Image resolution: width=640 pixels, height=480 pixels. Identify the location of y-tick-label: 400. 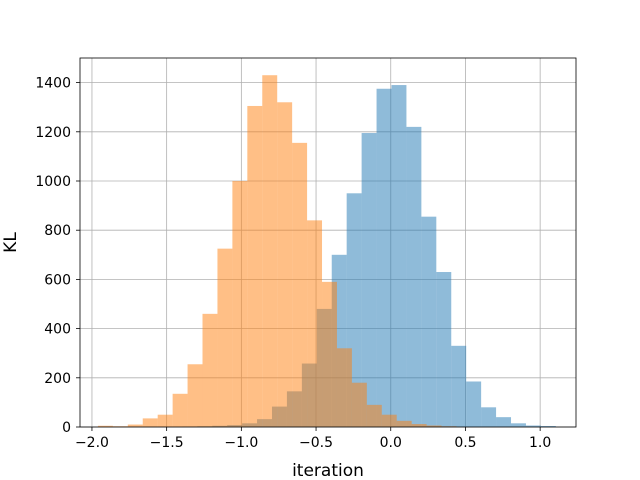
(57, 330).